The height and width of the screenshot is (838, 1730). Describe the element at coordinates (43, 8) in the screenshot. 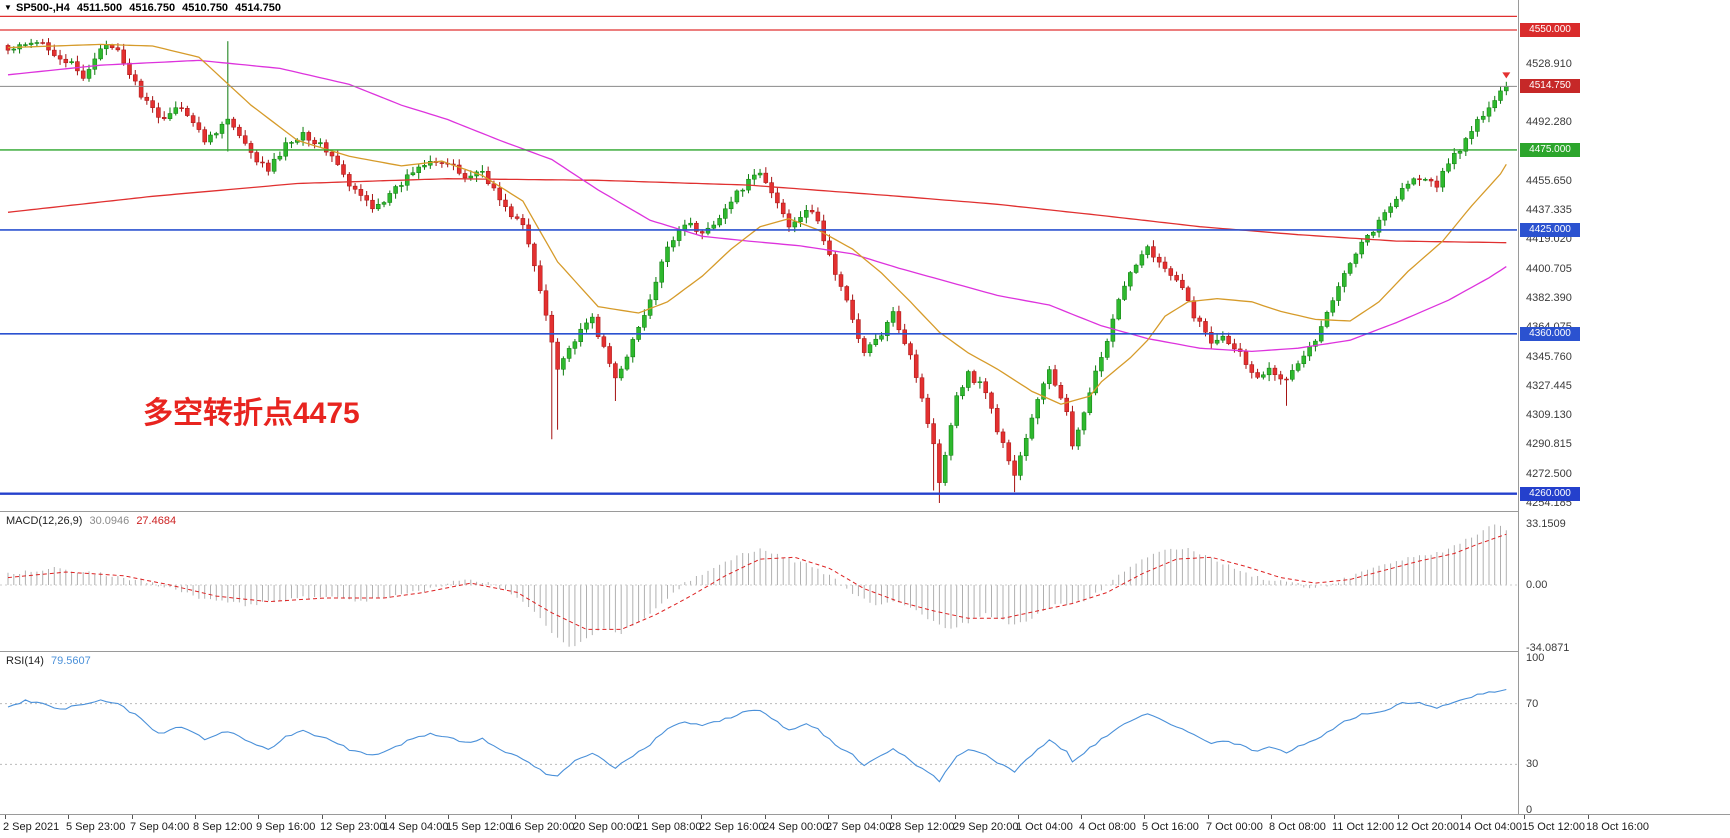

I see `symbol-period-label: SP500-,H4` at that location.